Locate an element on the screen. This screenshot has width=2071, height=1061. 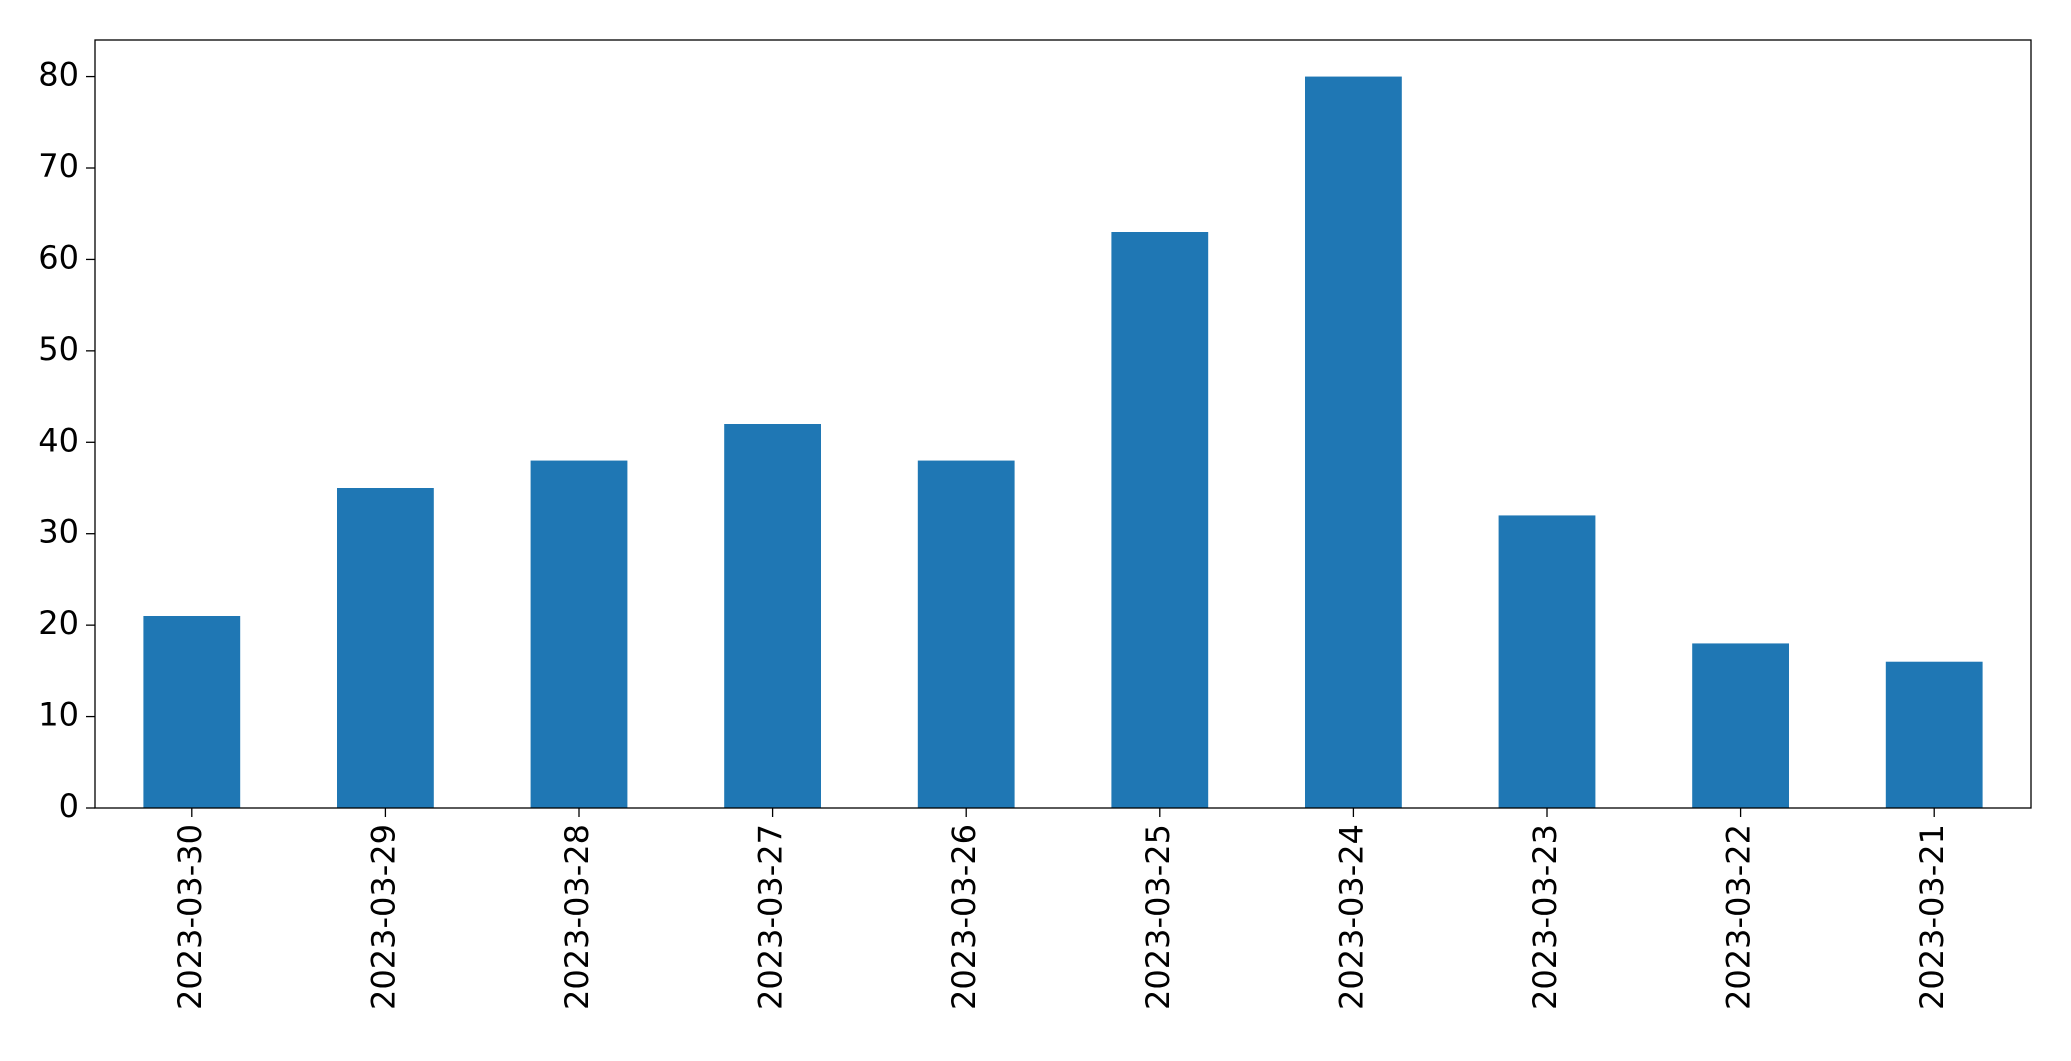
x-tick-label: 2023-03-27 is located at coordinates (771, 917).